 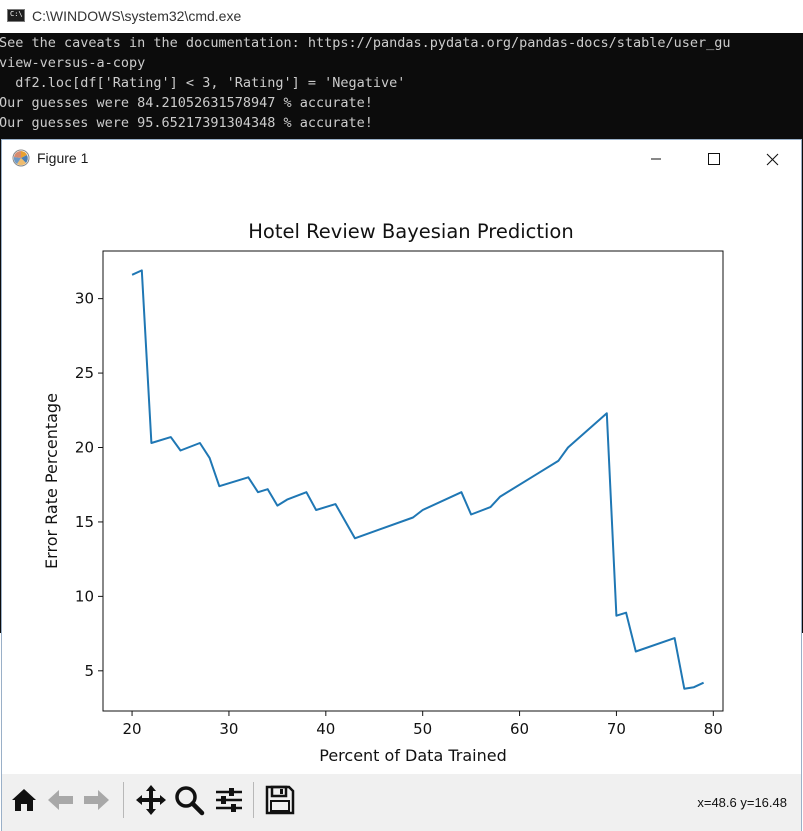 What do you see at coordinates (84, 522) in the screenshot?
I see `y-tick-label: 15` at bounding box center [84, 522].